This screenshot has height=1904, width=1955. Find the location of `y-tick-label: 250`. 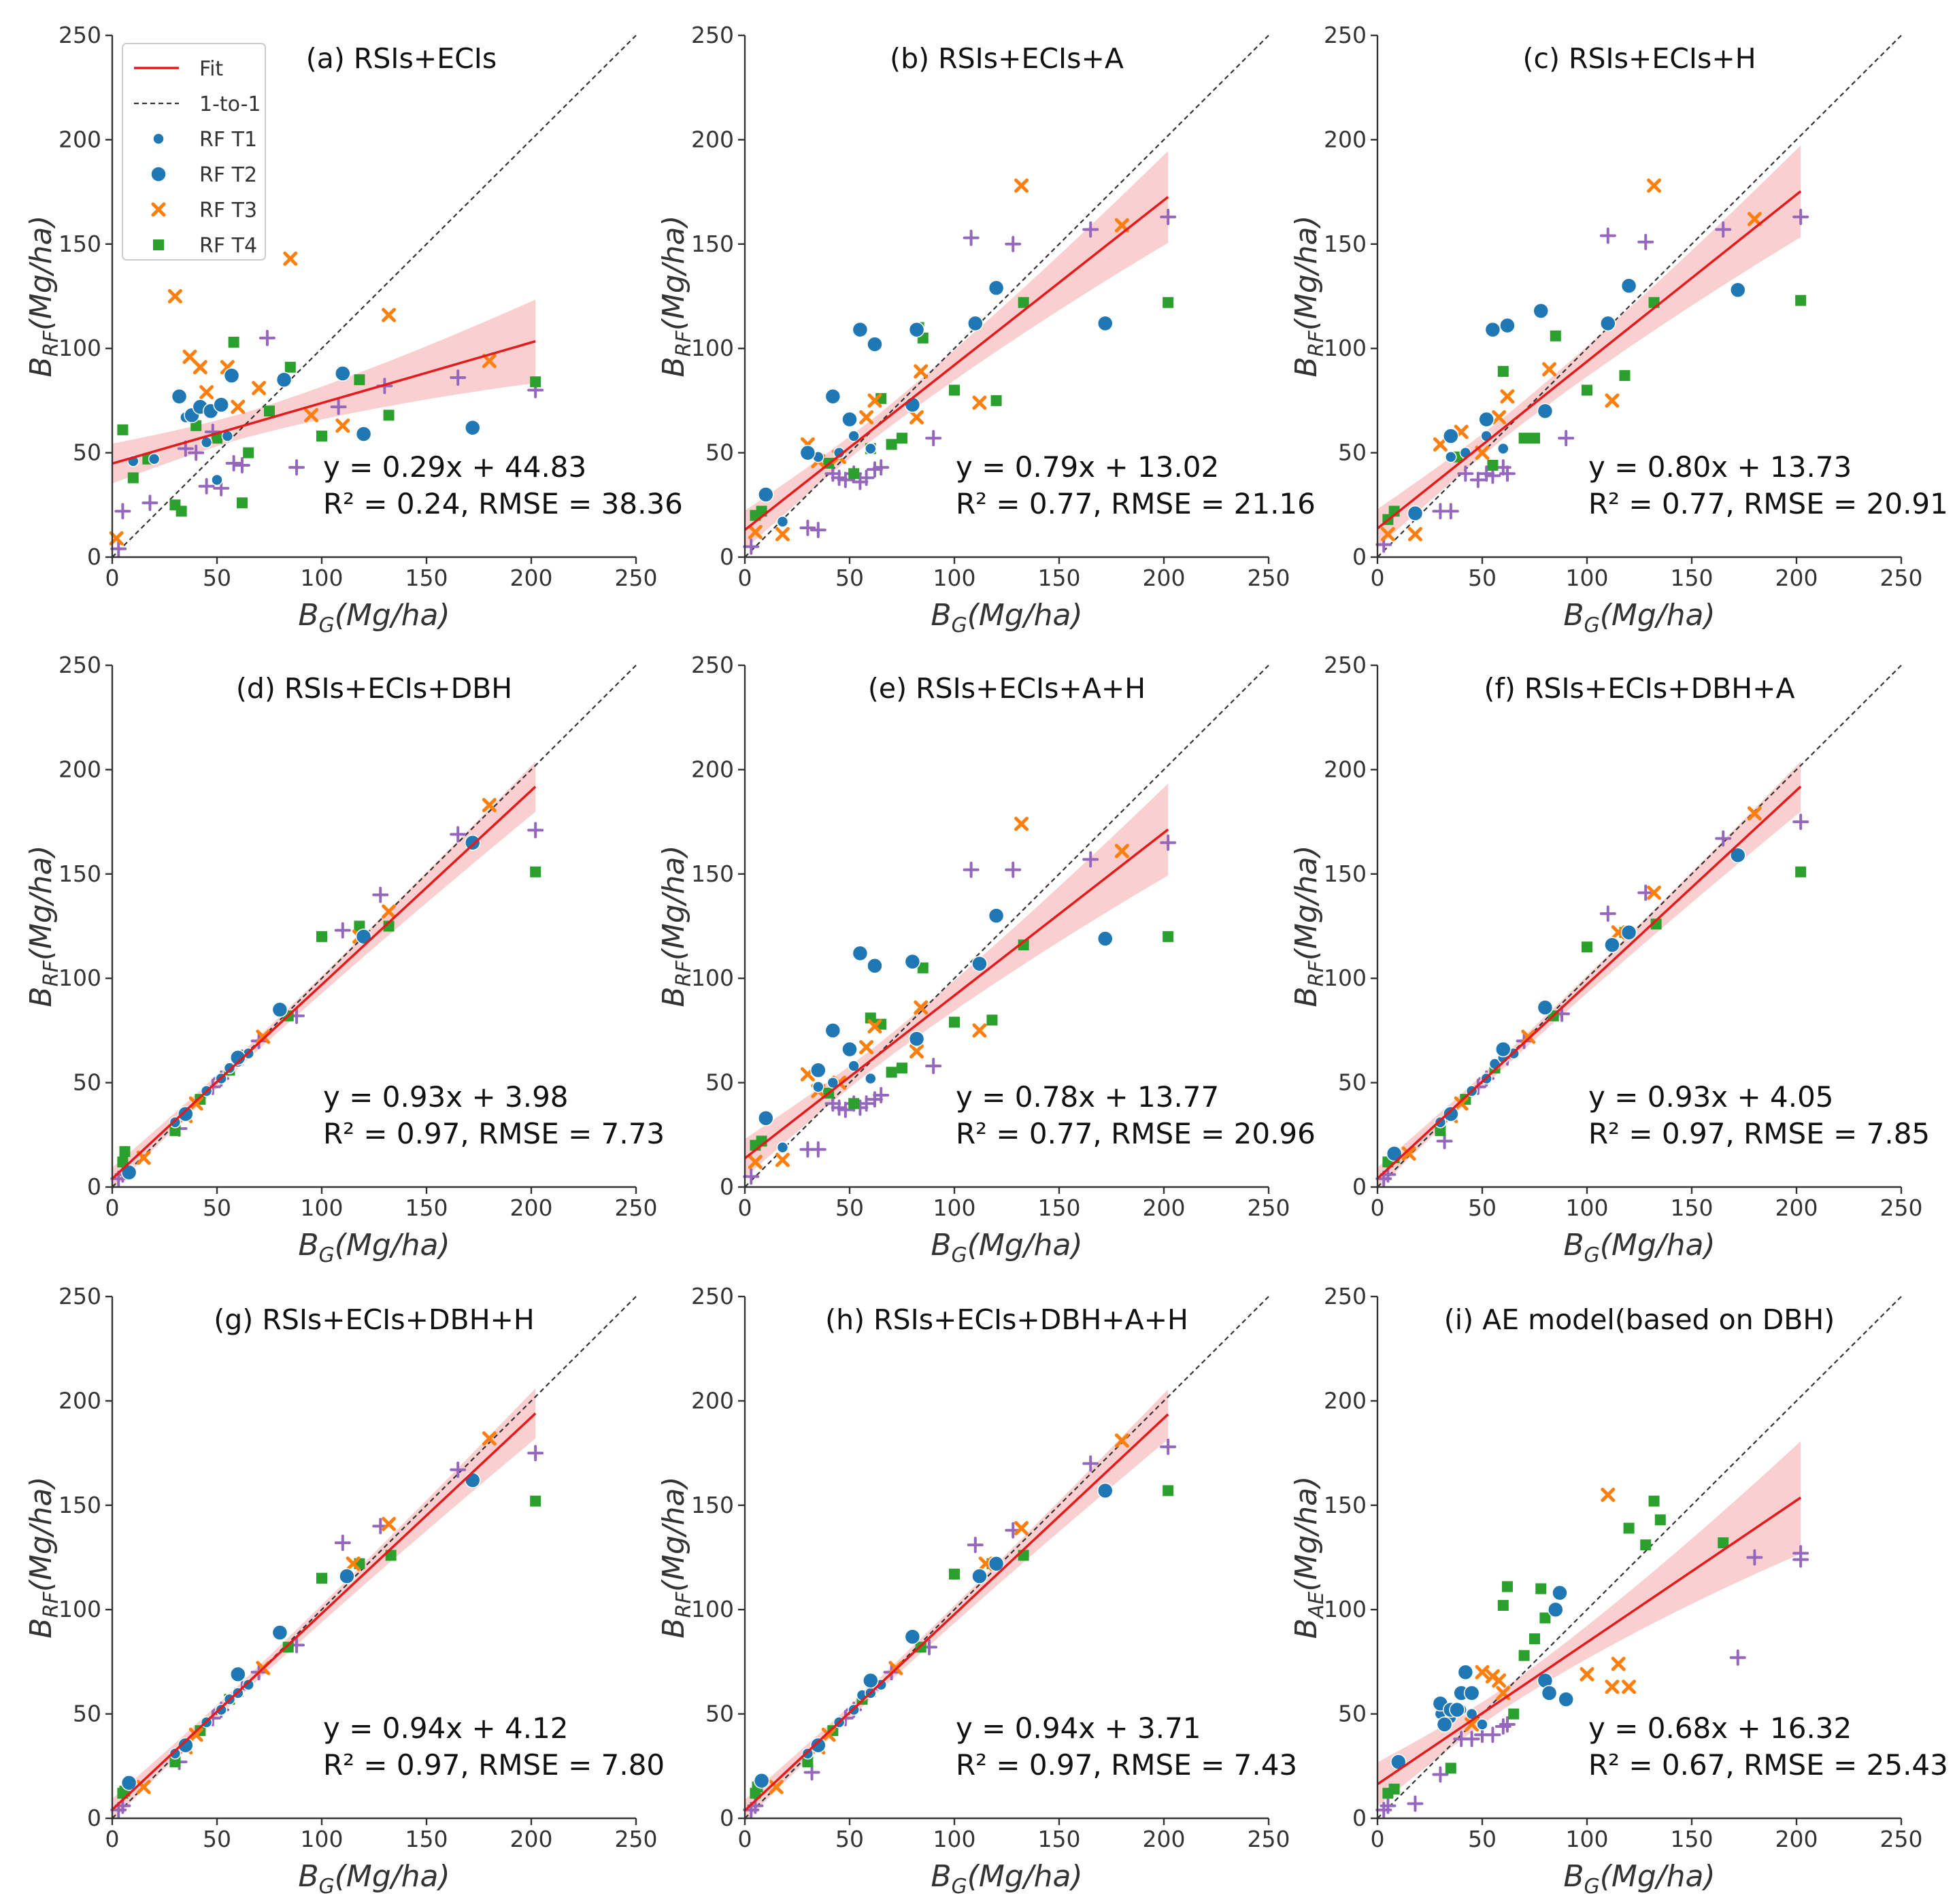

y-tick-label: 250 is located at coordinates (80, 35).